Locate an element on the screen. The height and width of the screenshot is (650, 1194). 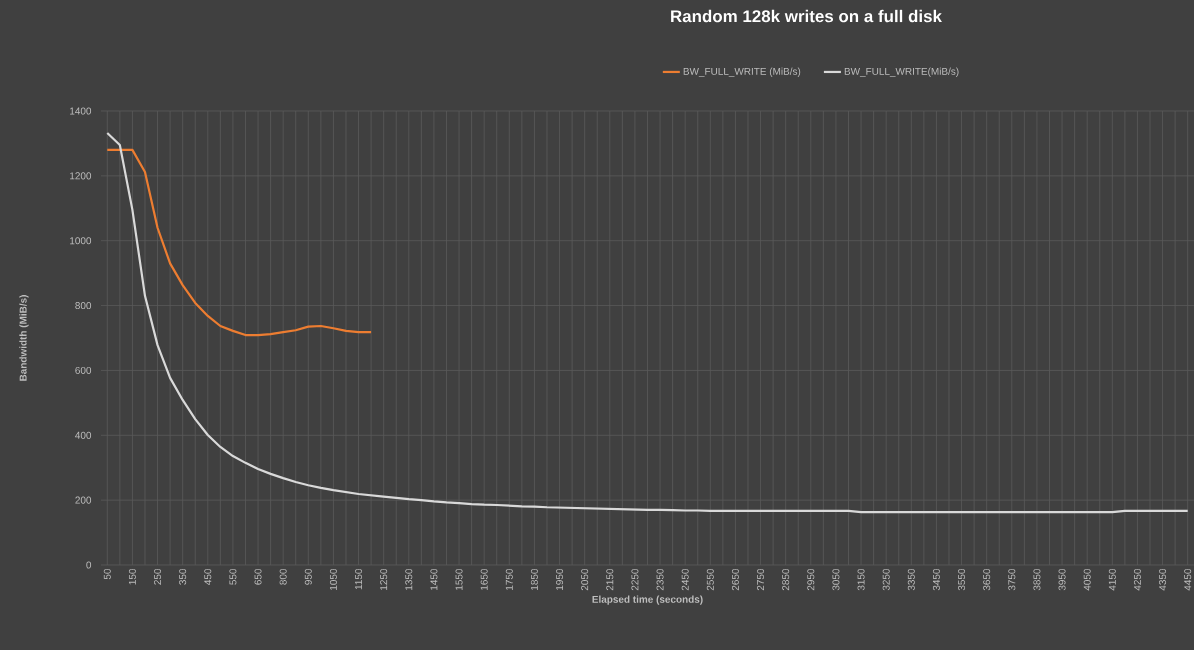
x-tick-label: 4150 is located at coordinates (1112, 579).